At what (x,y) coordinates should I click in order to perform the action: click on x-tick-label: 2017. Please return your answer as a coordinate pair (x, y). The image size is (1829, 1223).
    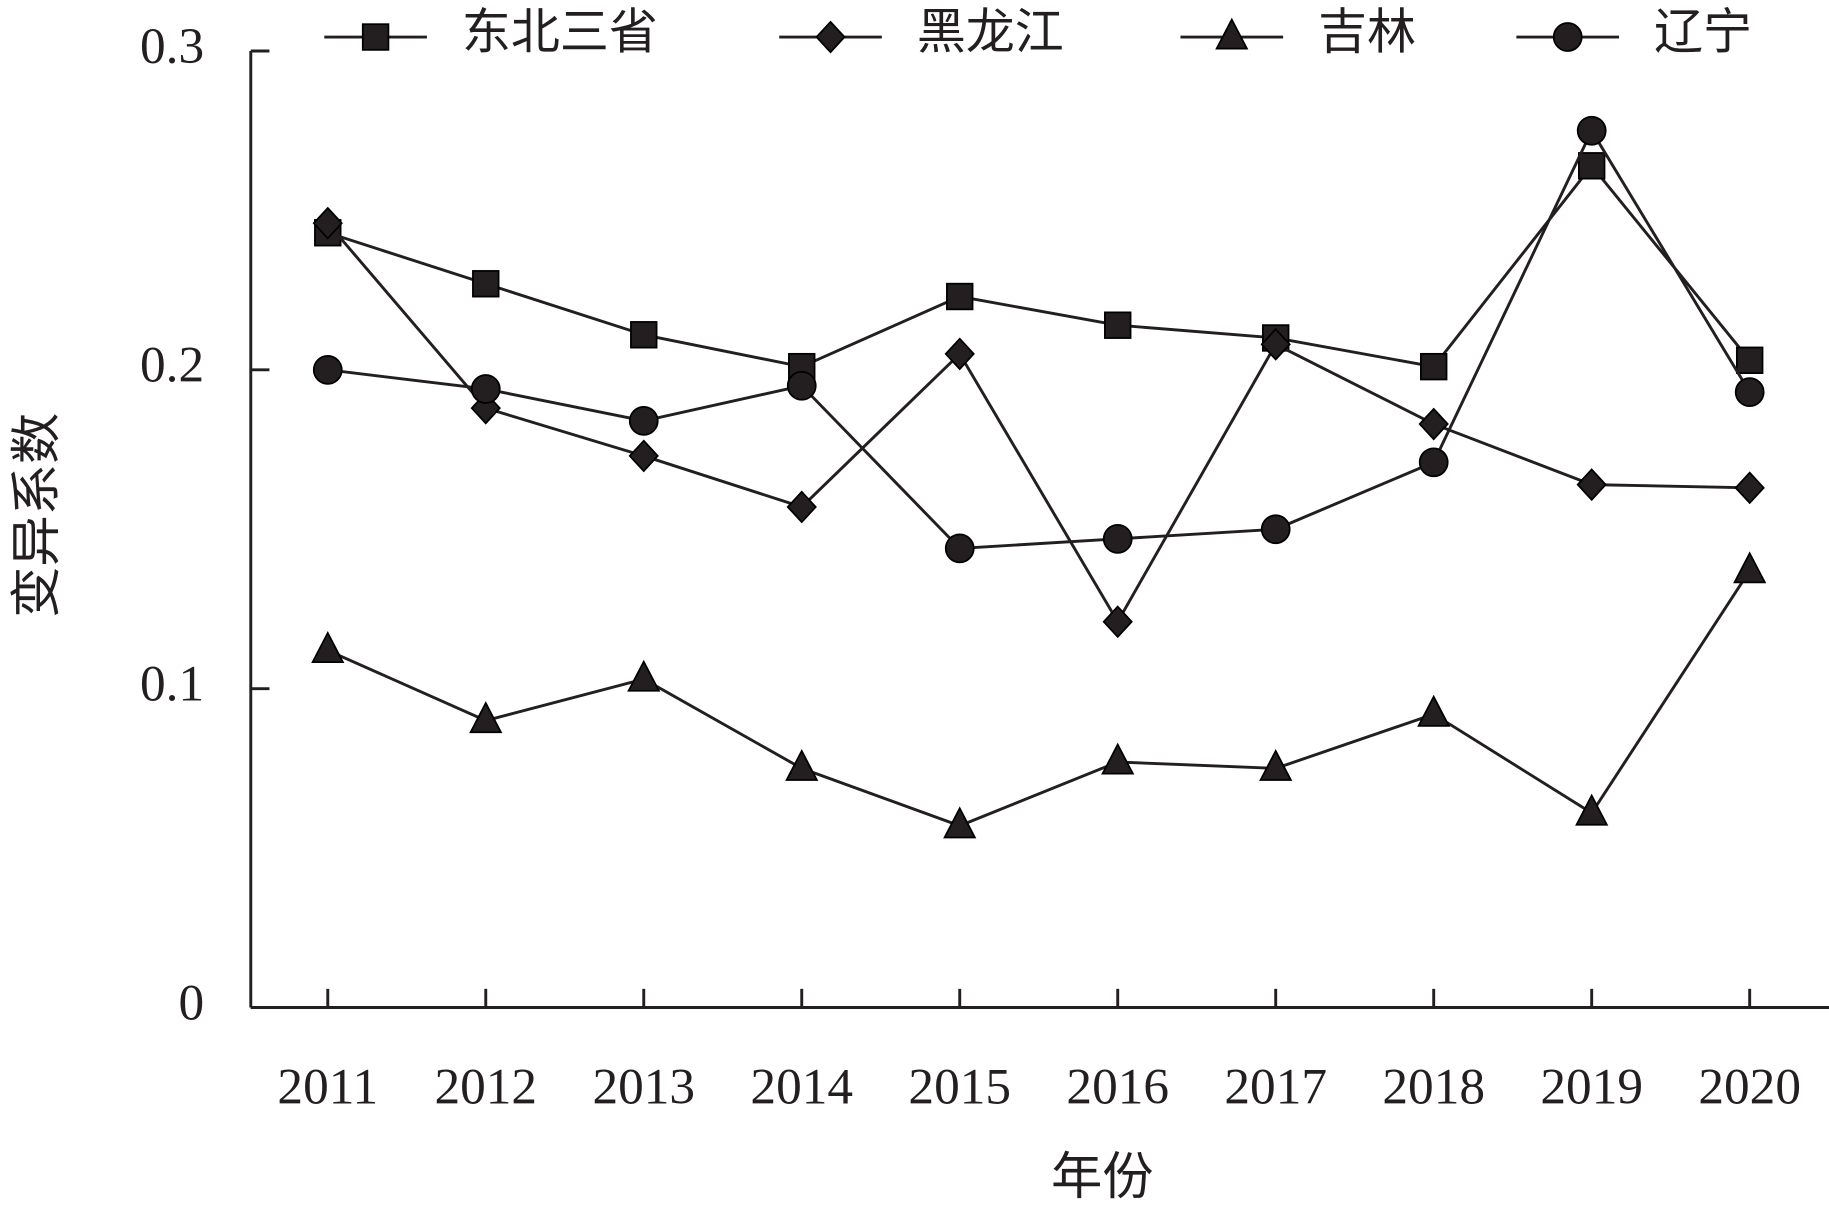
    Looking at the image, I should click on (1275, 1086).